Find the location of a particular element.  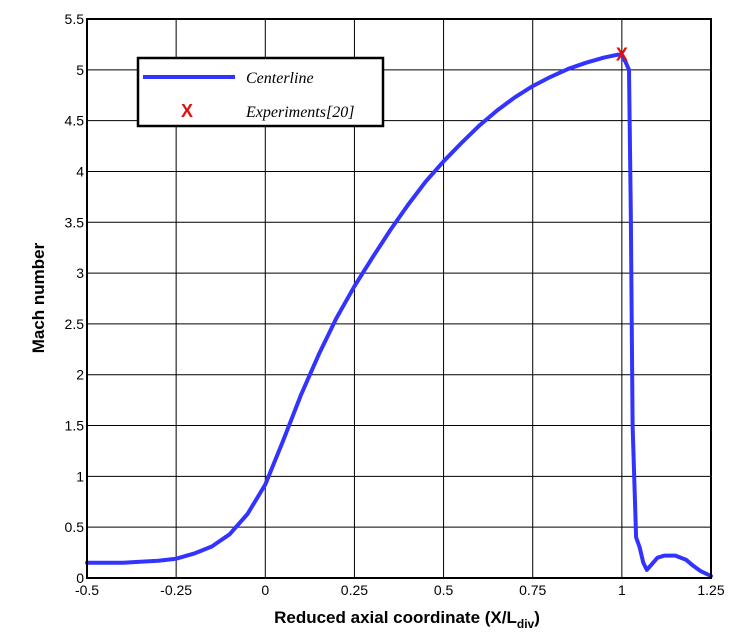

y-tick-label: 5 is located at coordinates (80, 70).